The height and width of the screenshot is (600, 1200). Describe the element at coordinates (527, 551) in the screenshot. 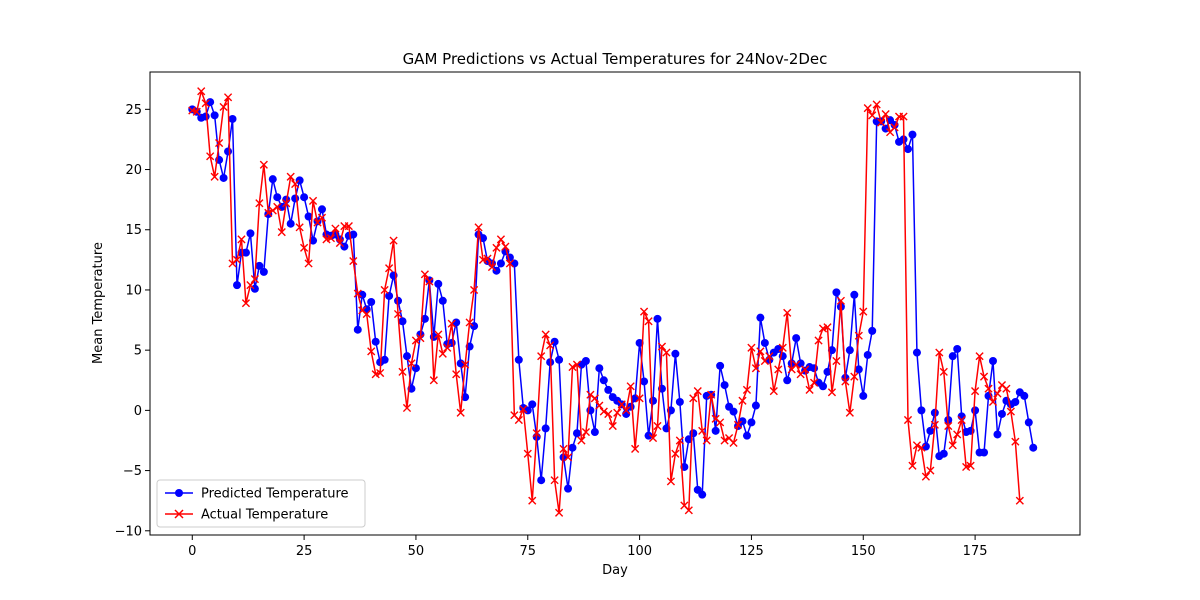

I see `x-tick-label: 75` at that location.